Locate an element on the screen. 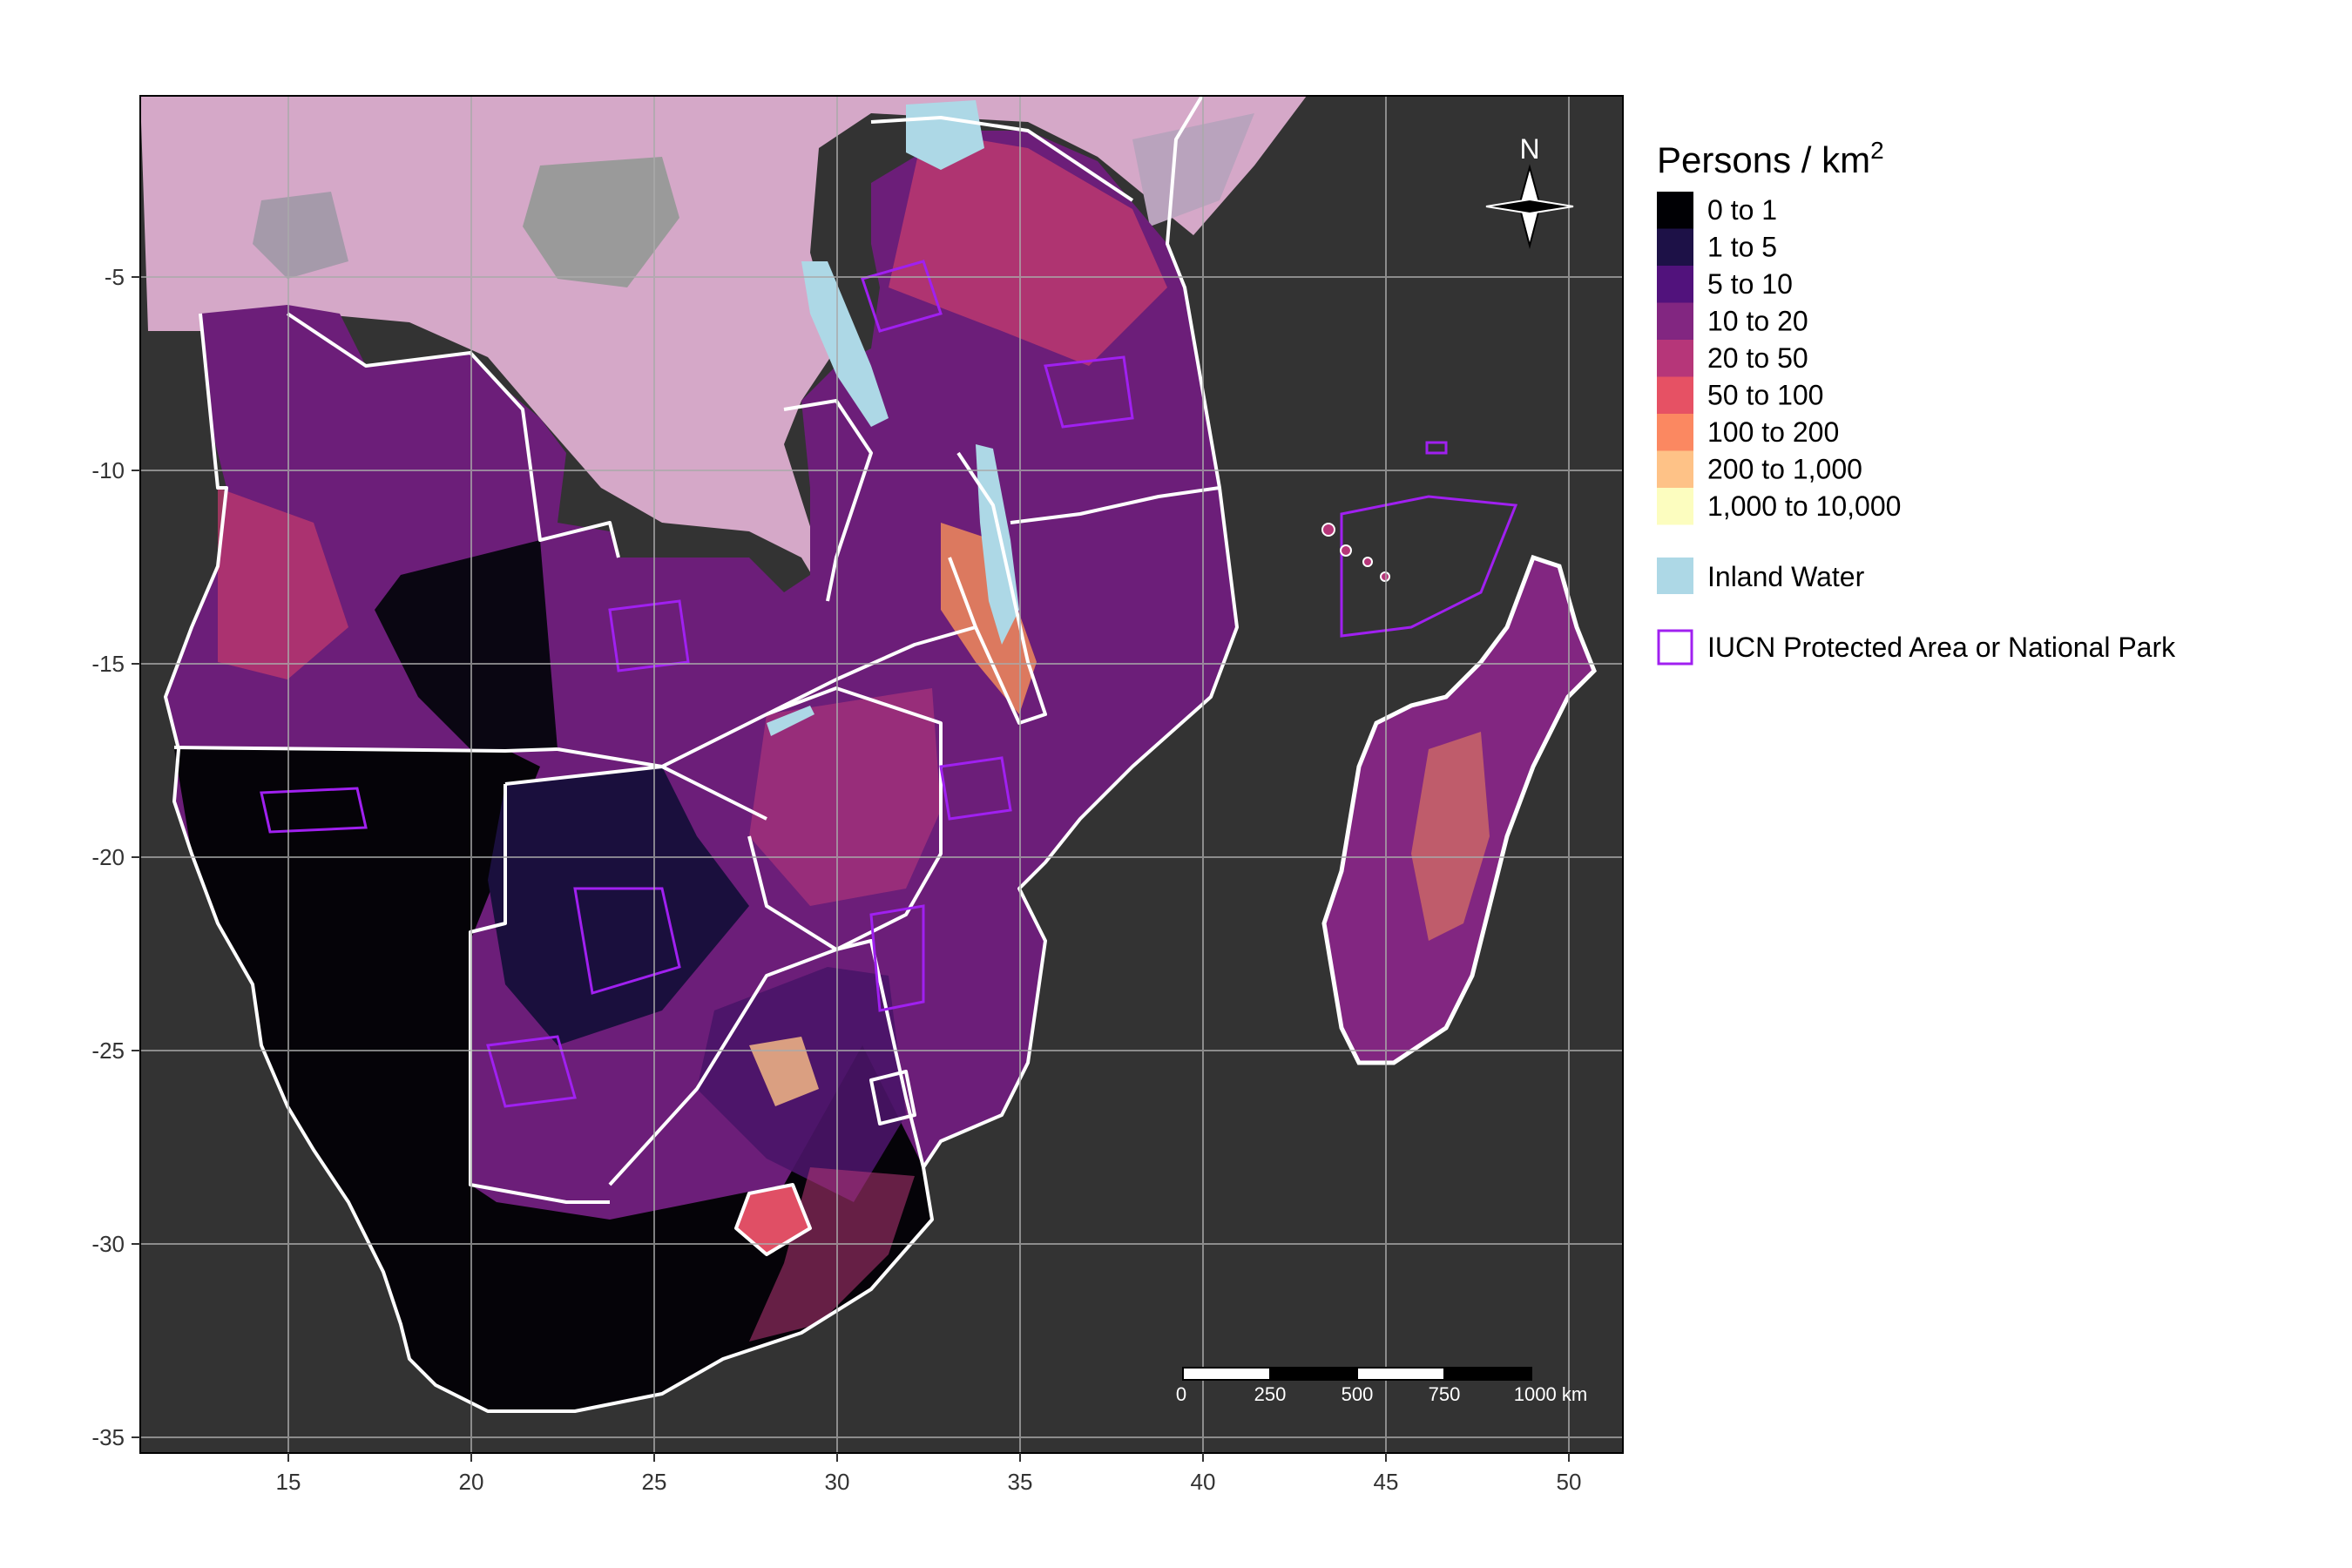 Image resolution: width=2352 pixels, height=1568 pixels. y-tick-label: -20 is located at coordinates (108, 857).